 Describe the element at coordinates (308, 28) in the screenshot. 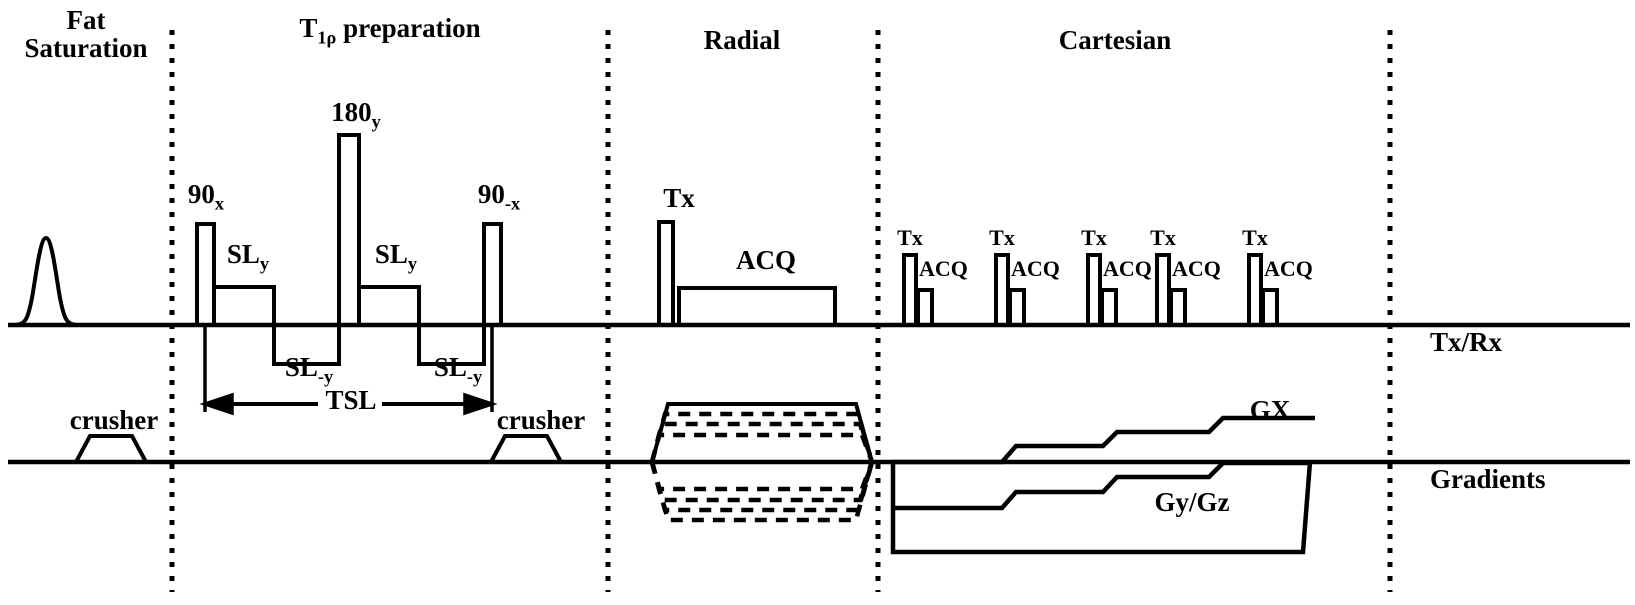

I see `t1rho-prefix: T` at that location.